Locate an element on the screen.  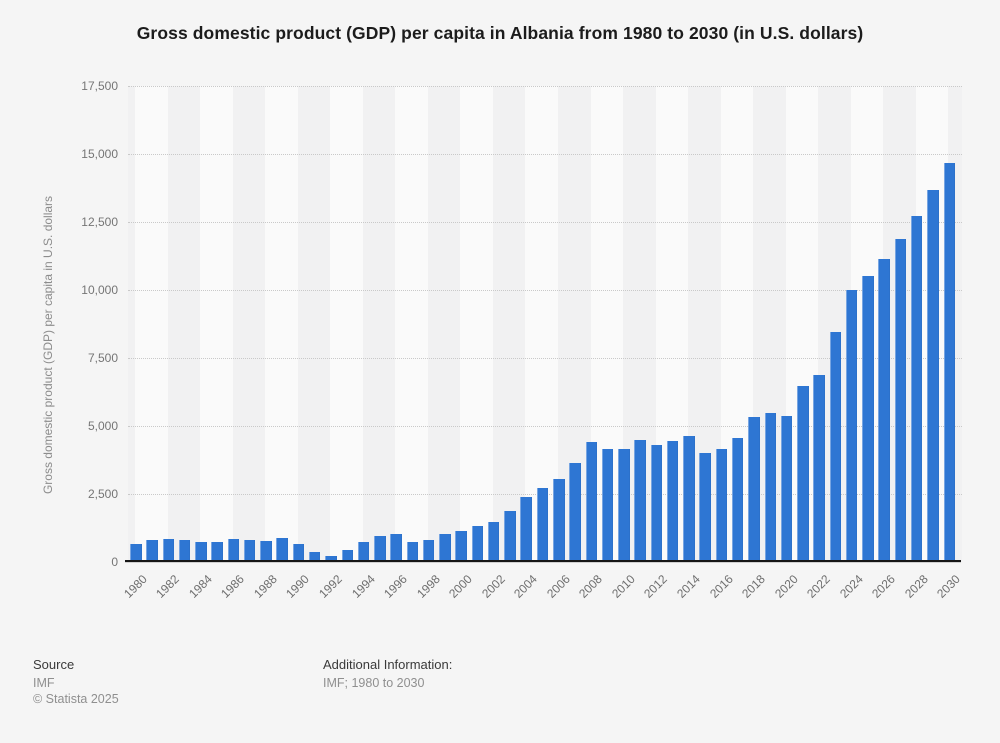
y-tick-label: 15,000 is located at coordinates (99, 153).